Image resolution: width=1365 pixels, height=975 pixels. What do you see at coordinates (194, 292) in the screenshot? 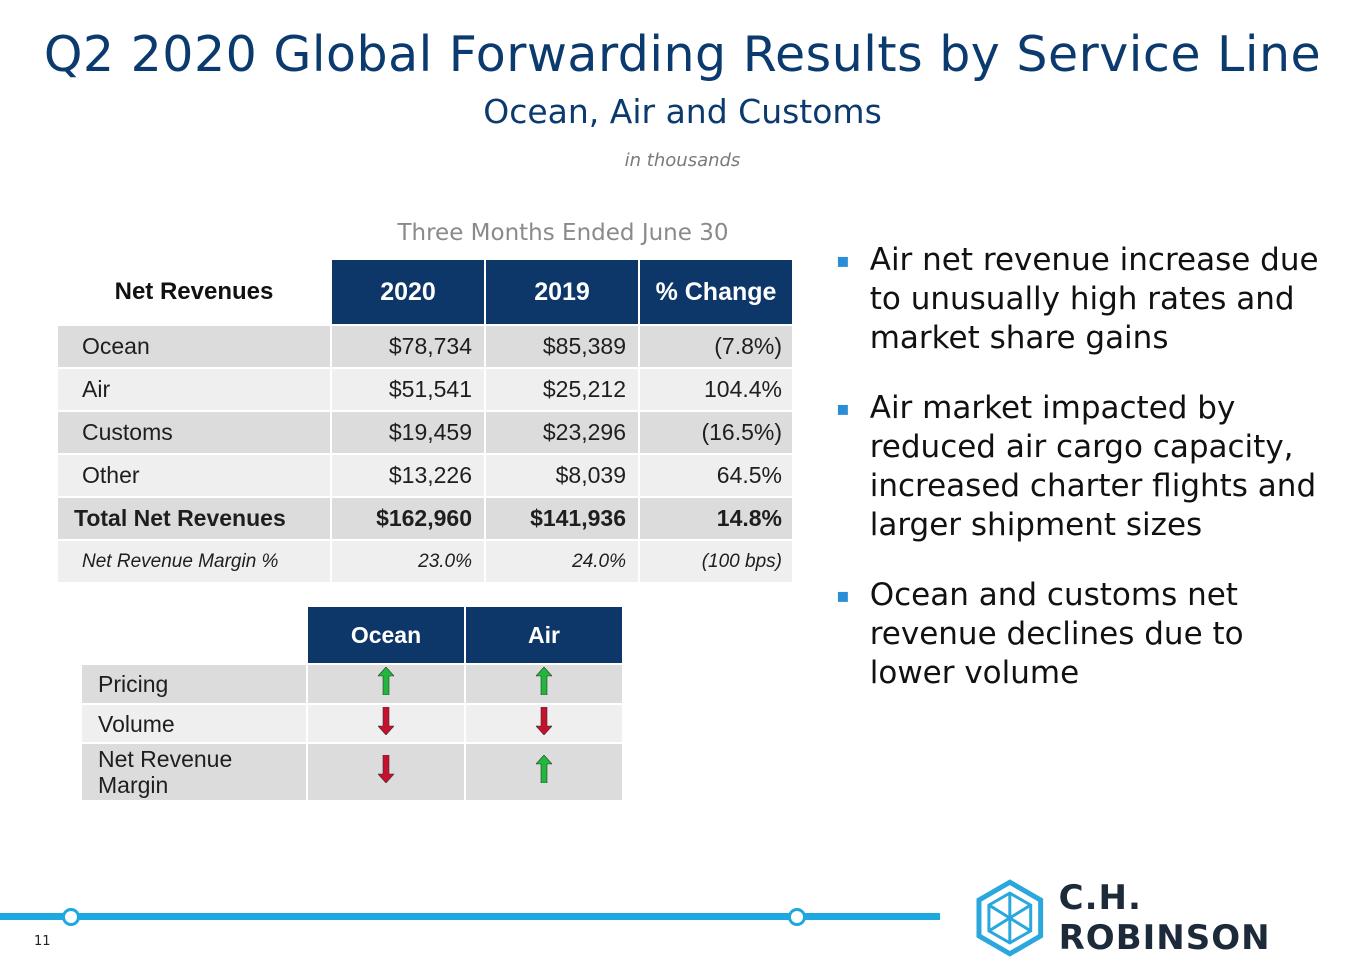
I see `column-header-net-revenues: Net Revenues` at bounding box center [194, 292].